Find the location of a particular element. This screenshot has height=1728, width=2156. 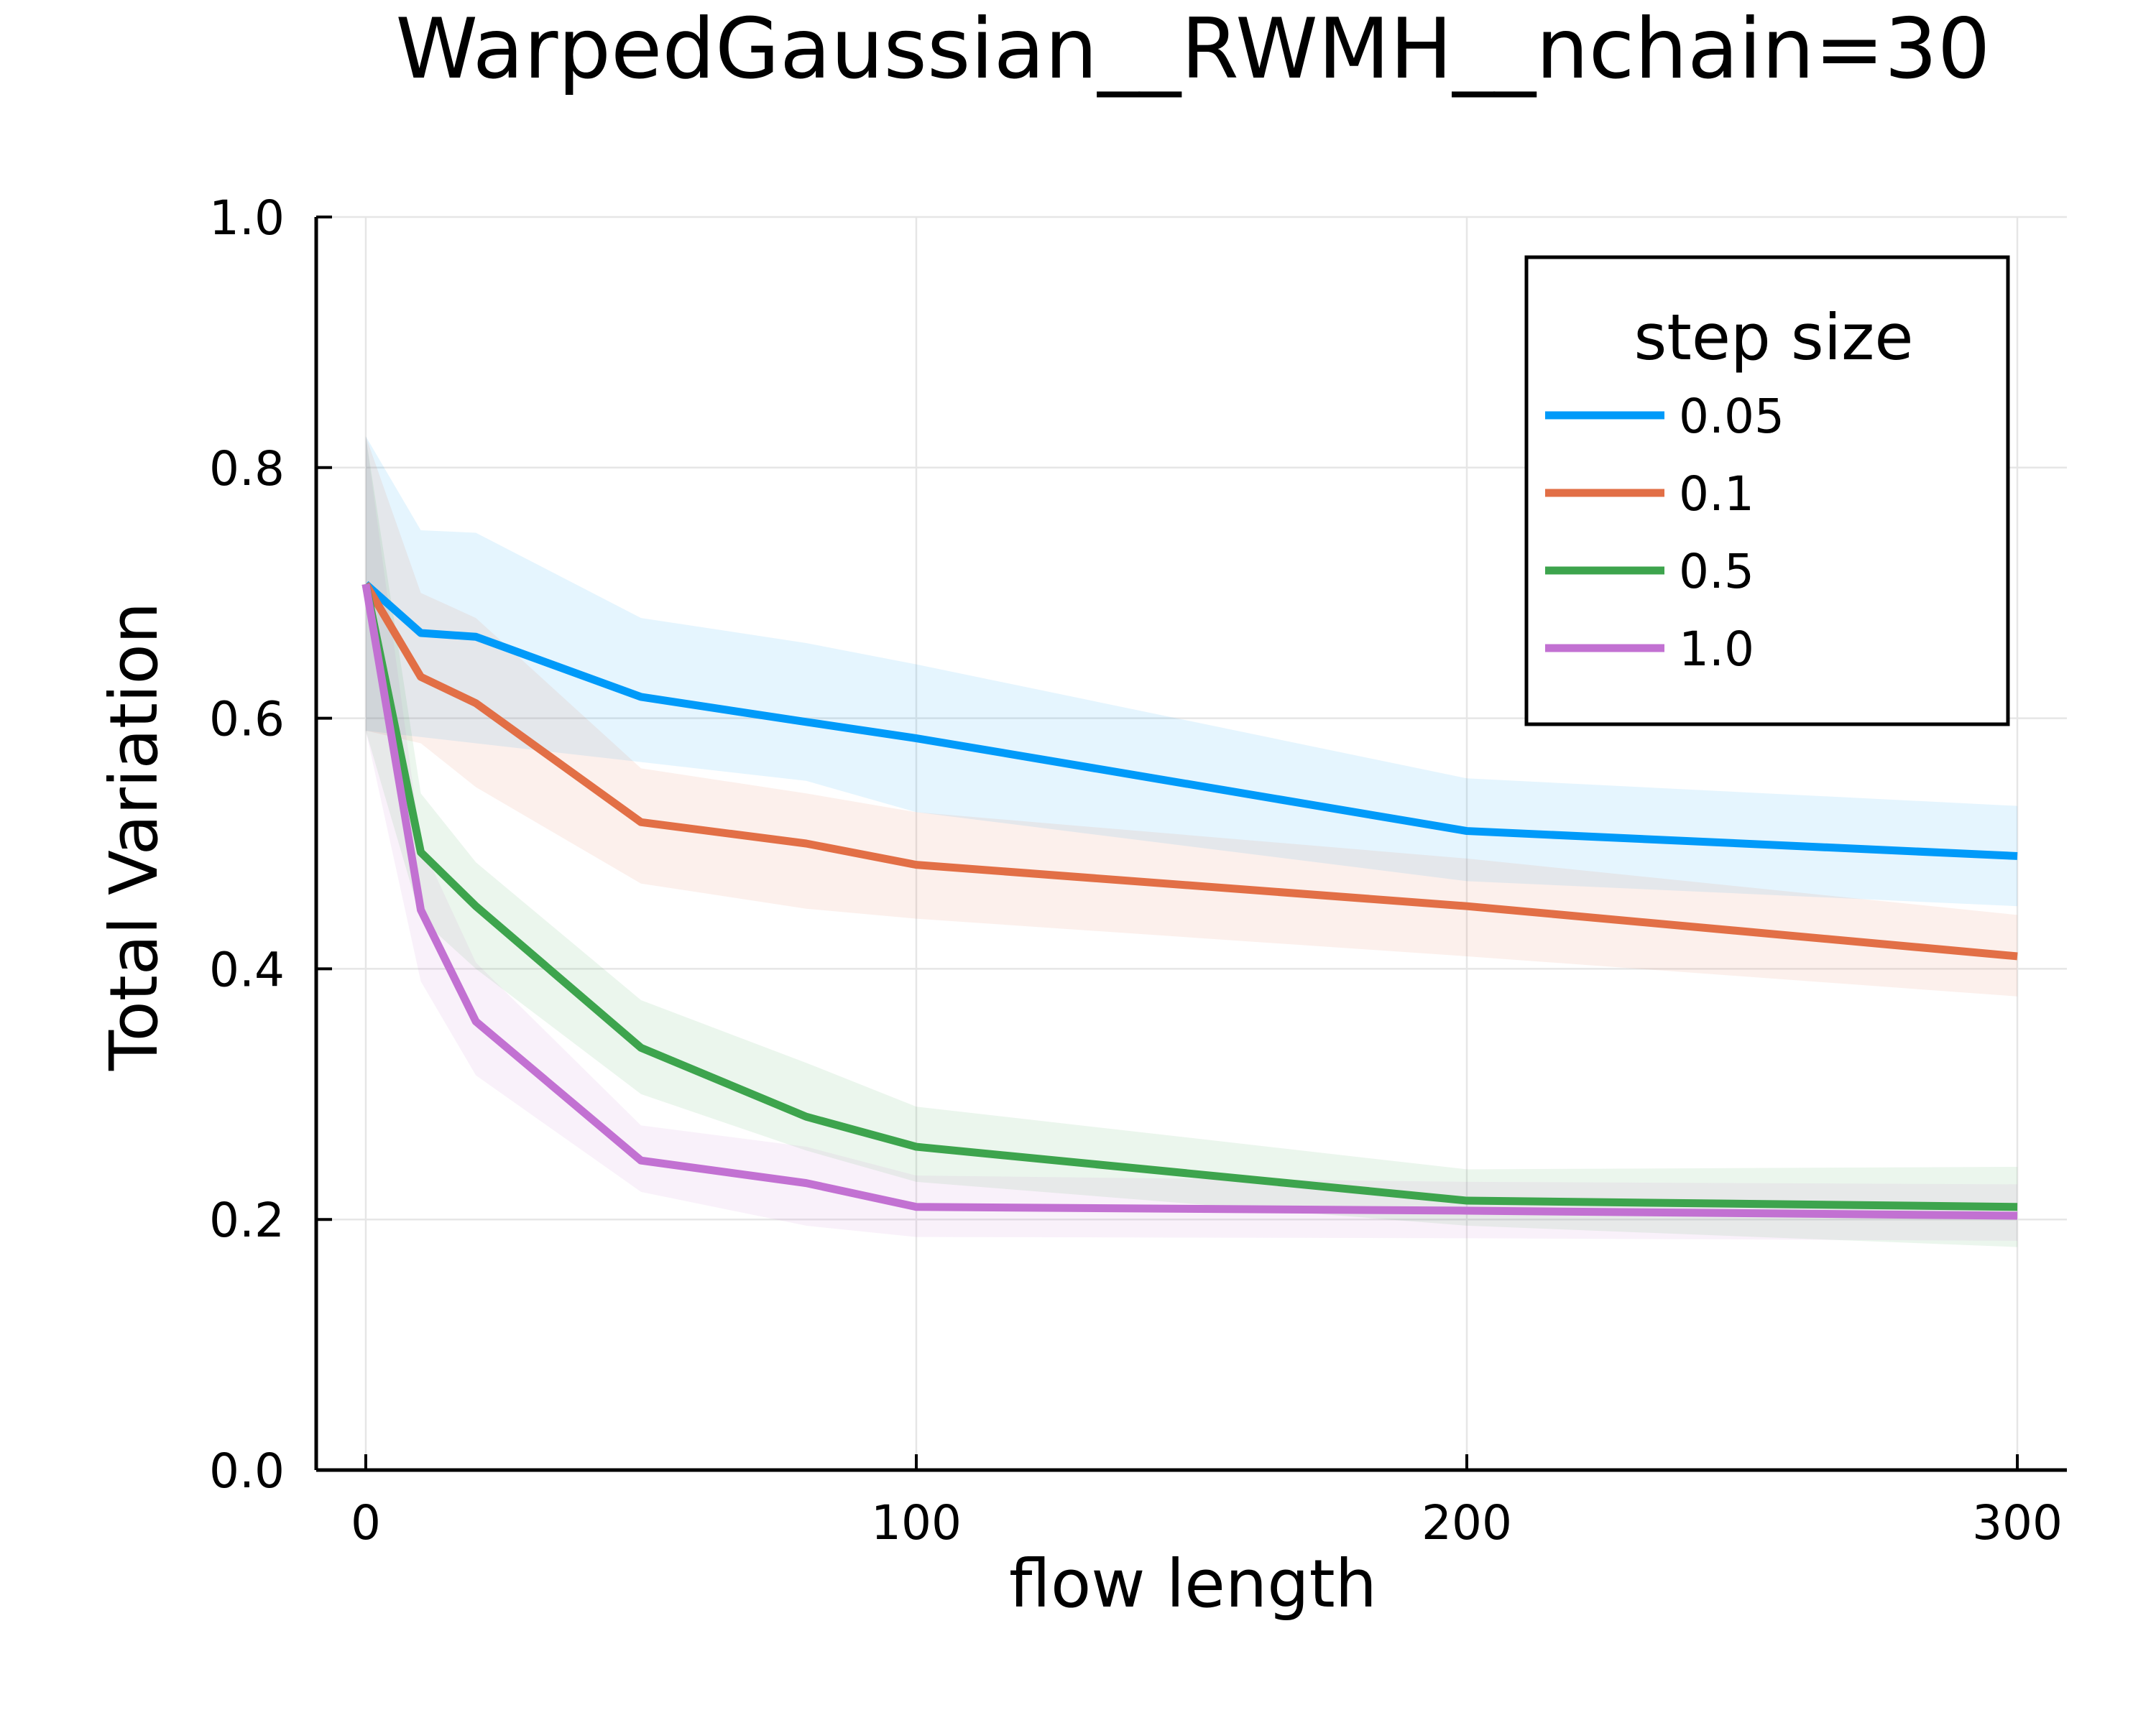

y-tick-label: 1.0 is located at coordinates (247, 218).